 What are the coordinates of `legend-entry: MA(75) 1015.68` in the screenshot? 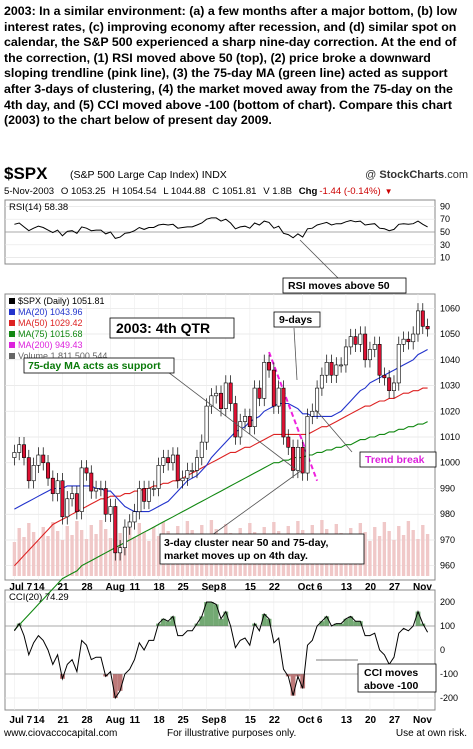 It's located at (50, 334).